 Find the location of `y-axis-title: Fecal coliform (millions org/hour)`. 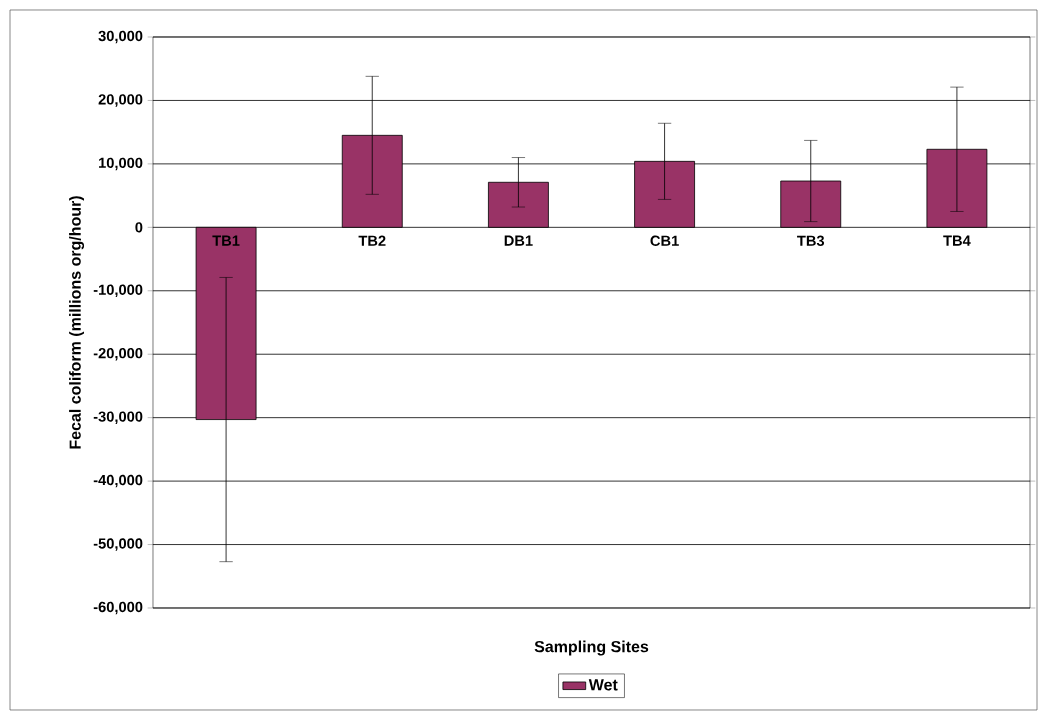

y-axis-title: Fecal coliform (millions org/hour) is located at coordinates (77, 322).